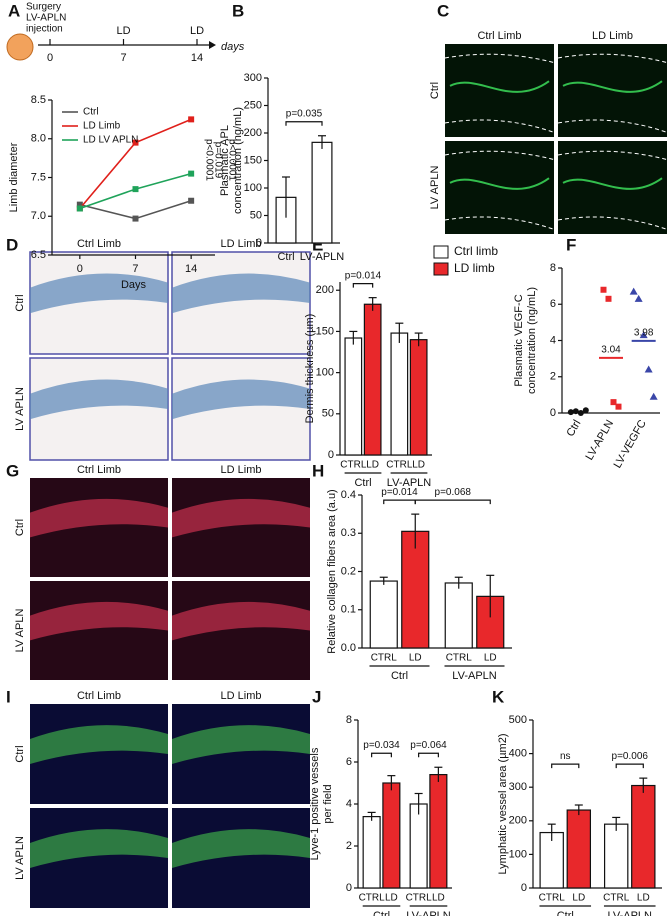 This screenshot has width=668, height=916. I want to click on y-tick-label: 6.5, so click(38, 255).